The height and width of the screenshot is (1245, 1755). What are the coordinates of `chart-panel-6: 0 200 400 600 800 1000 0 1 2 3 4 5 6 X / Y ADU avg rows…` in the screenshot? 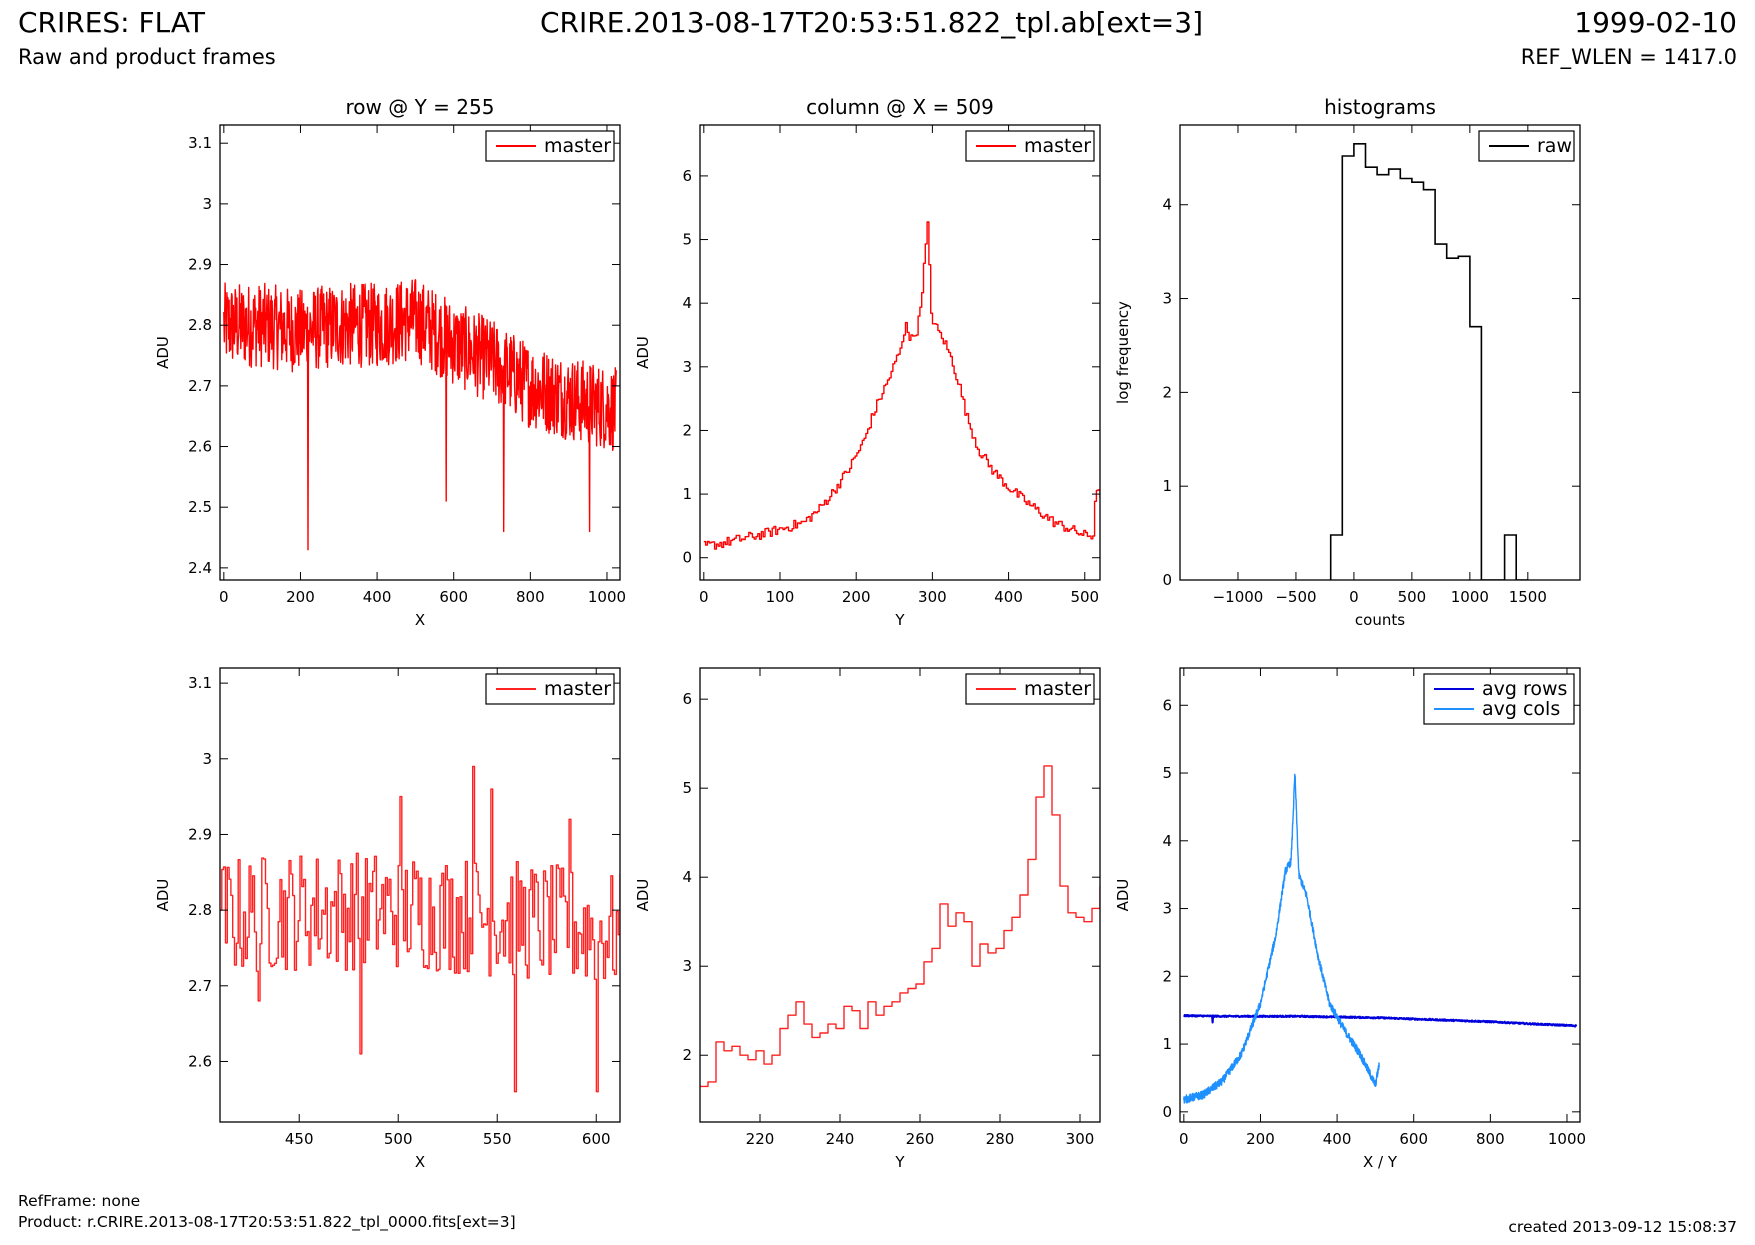 It's located at (1350, 919).